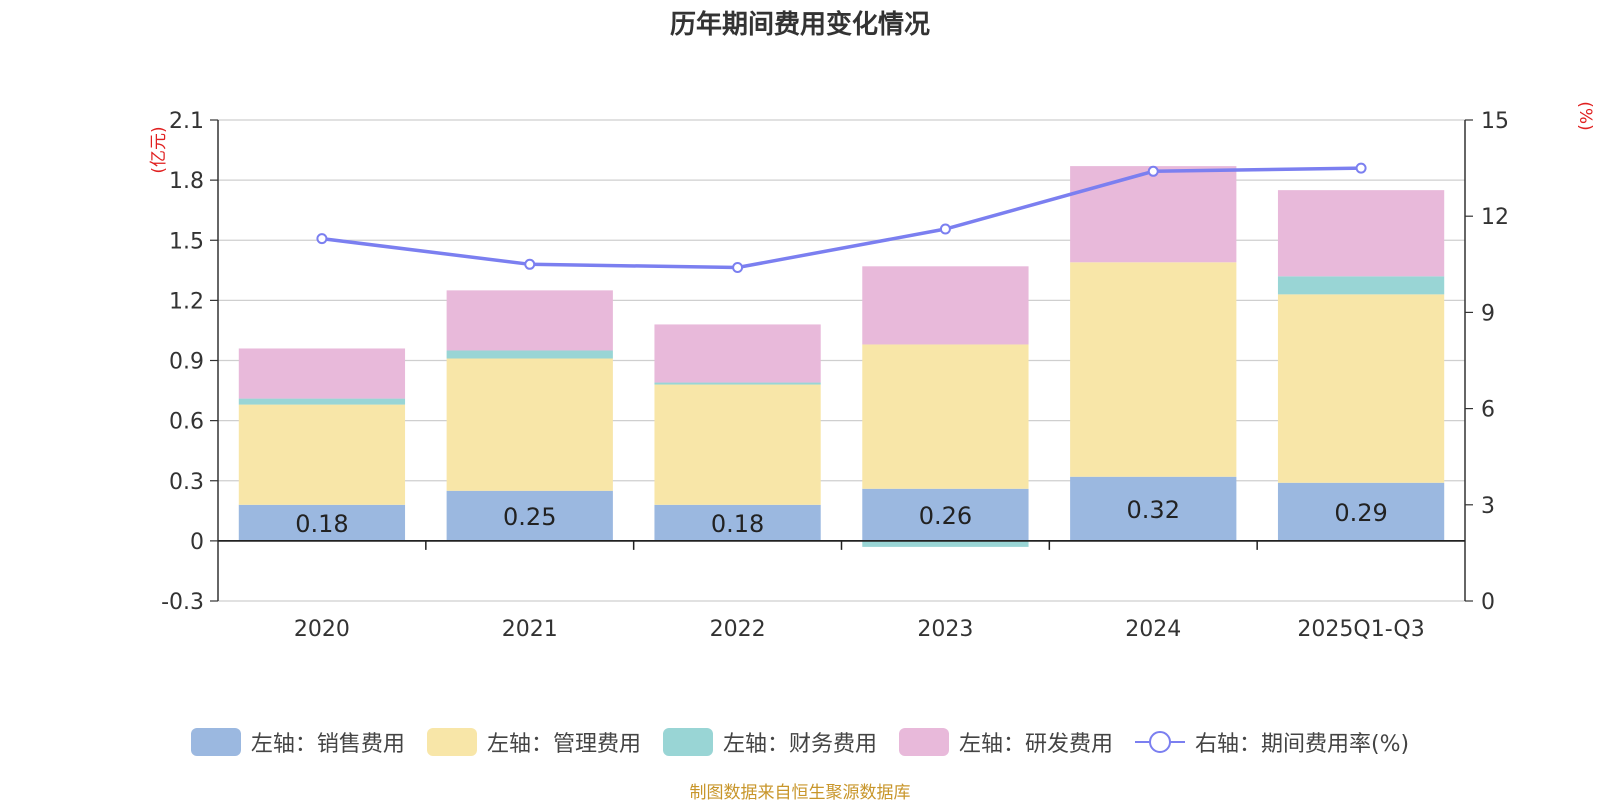 This screenshot has width=1600, height=803. I want to click on x-axis-category-label: 2021, so click(530, 629).